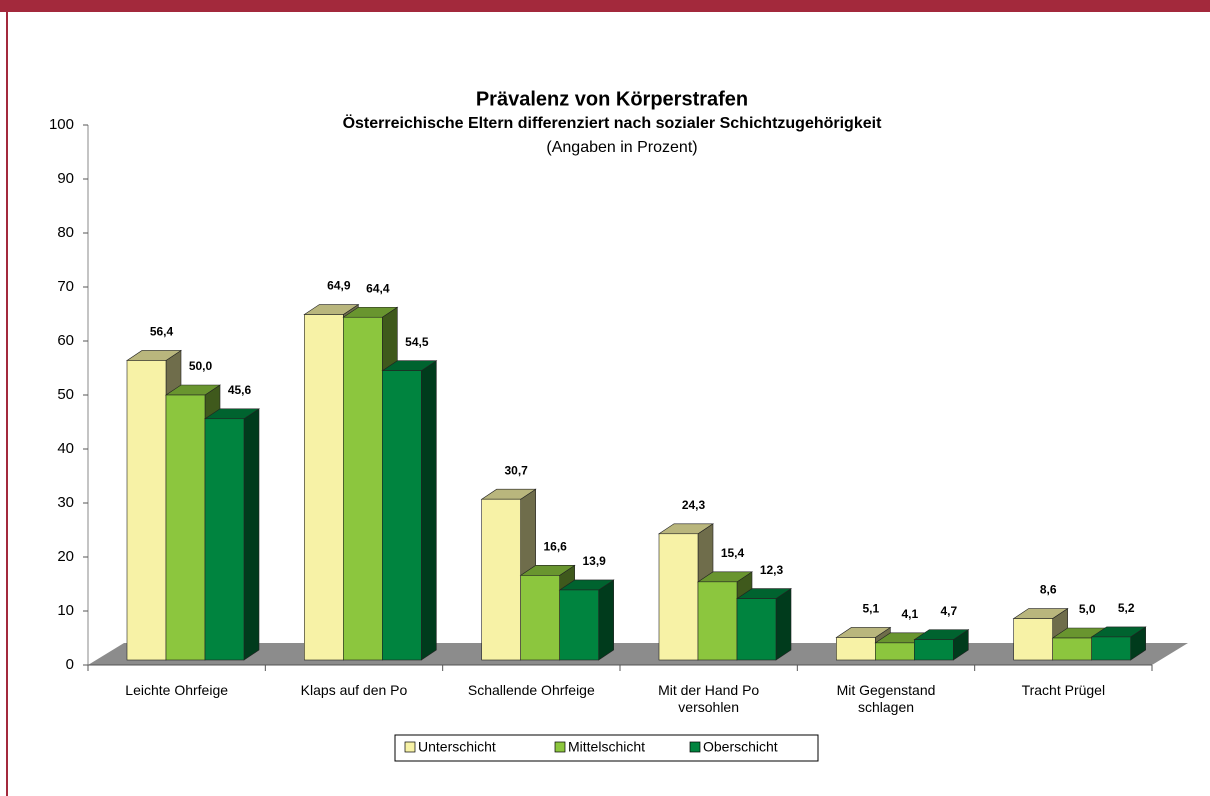 Image resolution: width=1210 pixels, height=796 pixels. Describe the element at coordinates (694, 505) in the screenshot. I see `data-label: 24,3` at that location.